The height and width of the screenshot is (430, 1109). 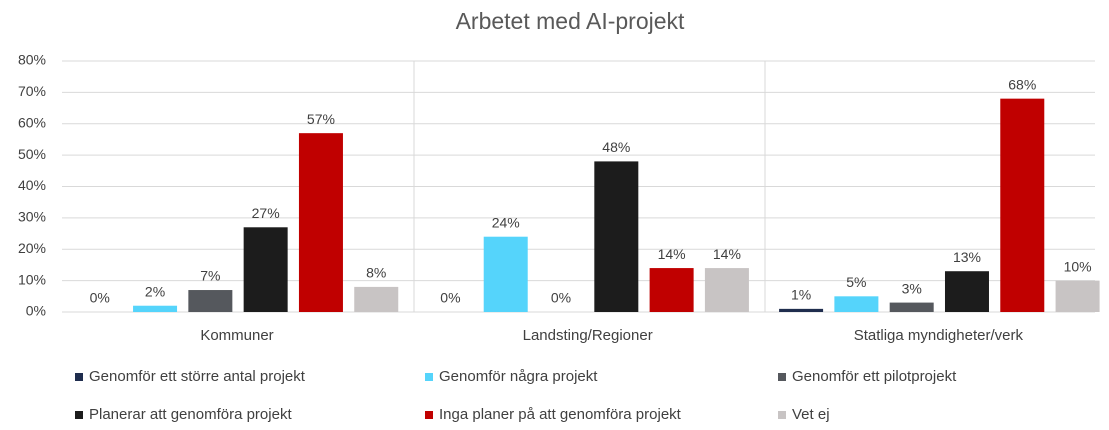 What do you see at coordinates (32, 279) in the screenshot?
I see `y-tick-label: 10%` at bounding box center [32, 279].